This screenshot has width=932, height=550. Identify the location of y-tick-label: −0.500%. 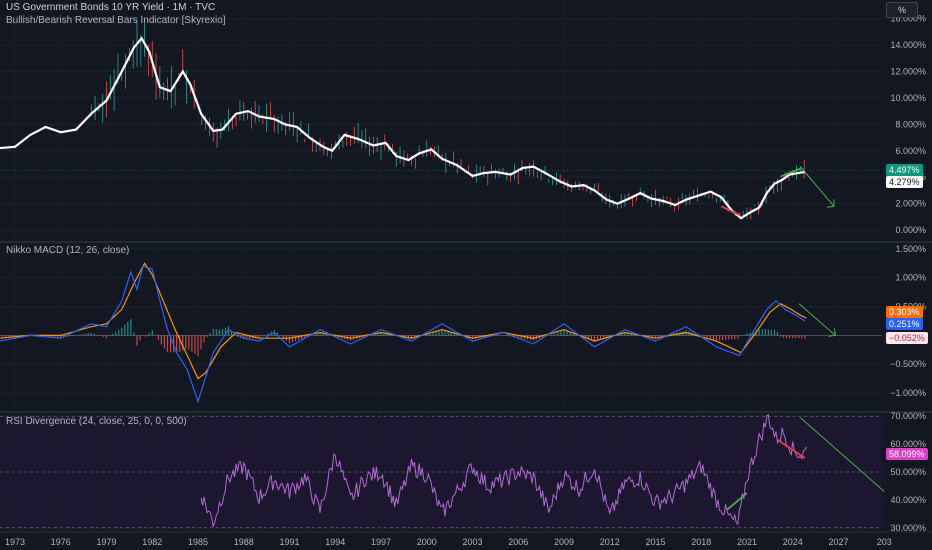
(908, 364).